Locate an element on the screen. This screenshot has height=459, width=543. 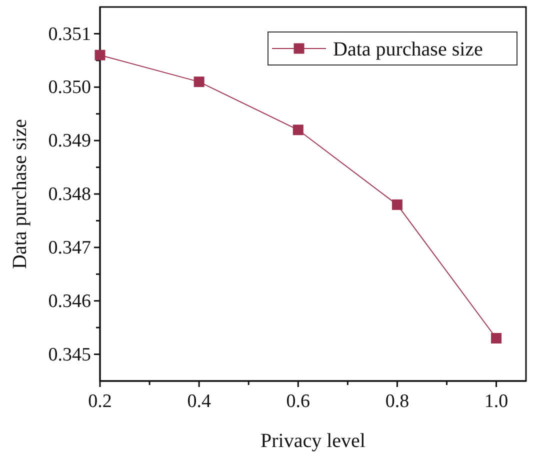
y-tick-label: 0.345 is located at coordinates (69, 355).